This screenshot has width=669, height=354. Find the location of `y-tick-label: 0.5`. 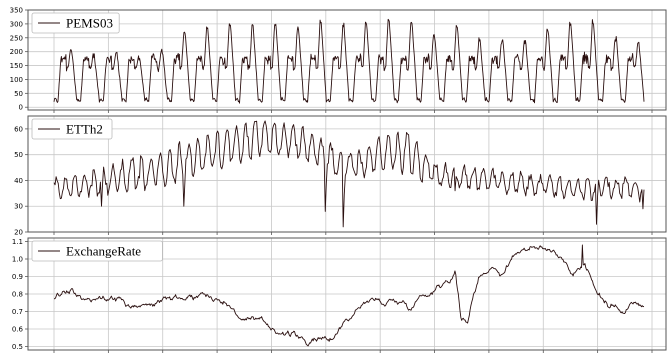

y-tick-label: 0.5 is located at coordinates (17, 347).